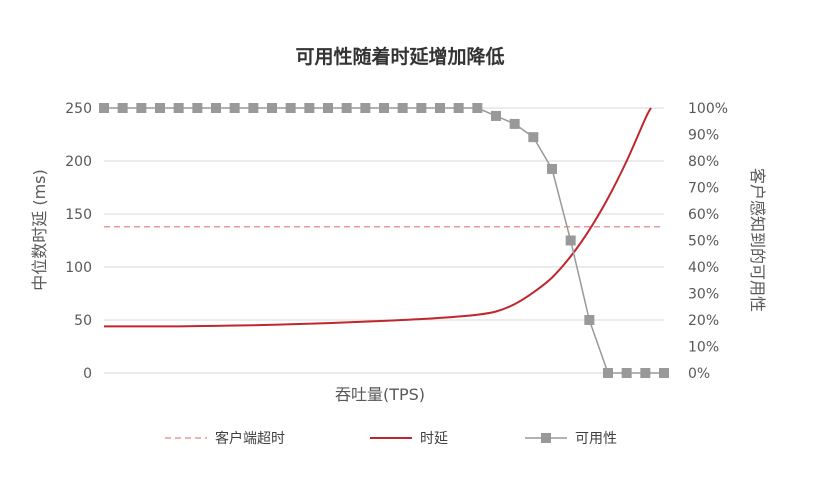 This screenshot has height=481, width=817. What do you see at coordinates (757, 240) in the screenshot?
I see `right-axis-label: 客户感知到的可用性` at bounding box center [757, 240].